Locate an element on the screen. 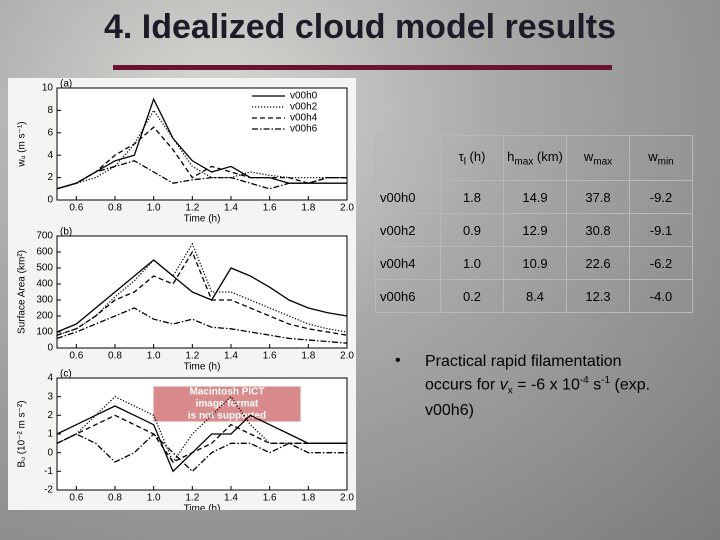  bullet-part: = -6 x 10 is located at coordinates (546, 385).